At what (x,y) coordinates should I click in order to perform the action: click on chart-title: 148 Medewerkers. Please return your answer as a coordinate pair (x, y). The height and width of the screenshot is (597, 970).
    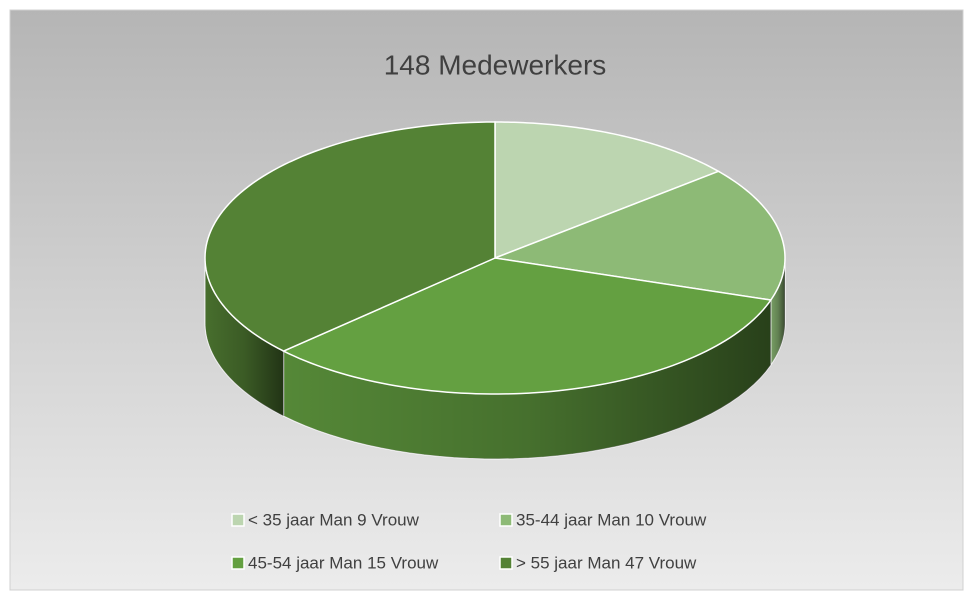
    Looking at the image, I should click on (495, 64).